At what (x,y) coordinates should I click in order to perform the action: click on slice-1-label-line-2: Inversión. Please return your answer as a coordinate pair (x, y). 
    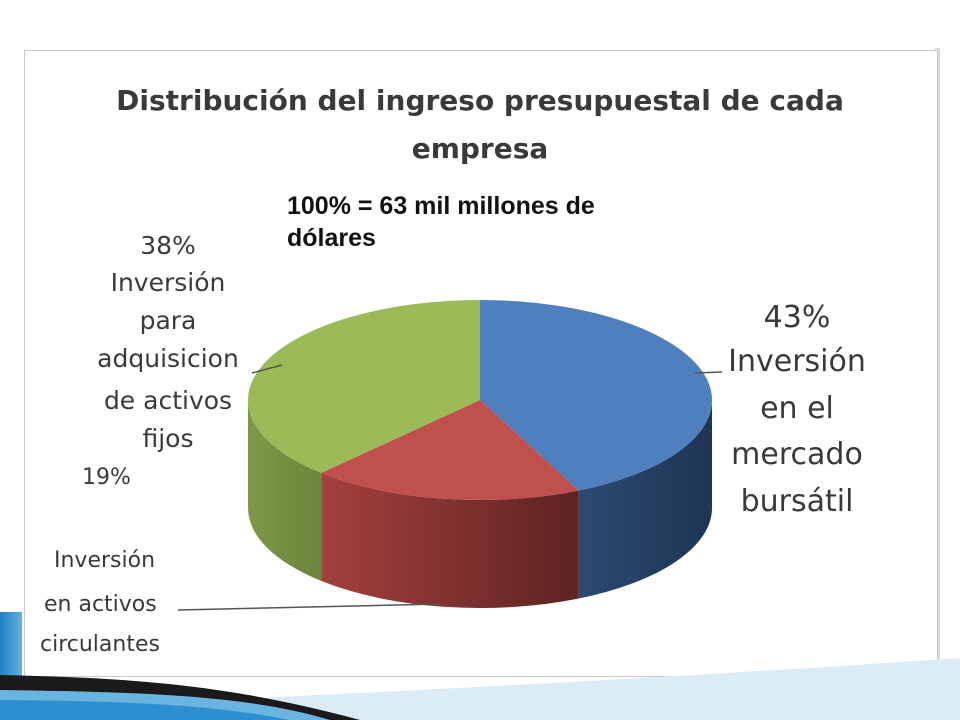
    Looking at the image, I should click on (797, 361).